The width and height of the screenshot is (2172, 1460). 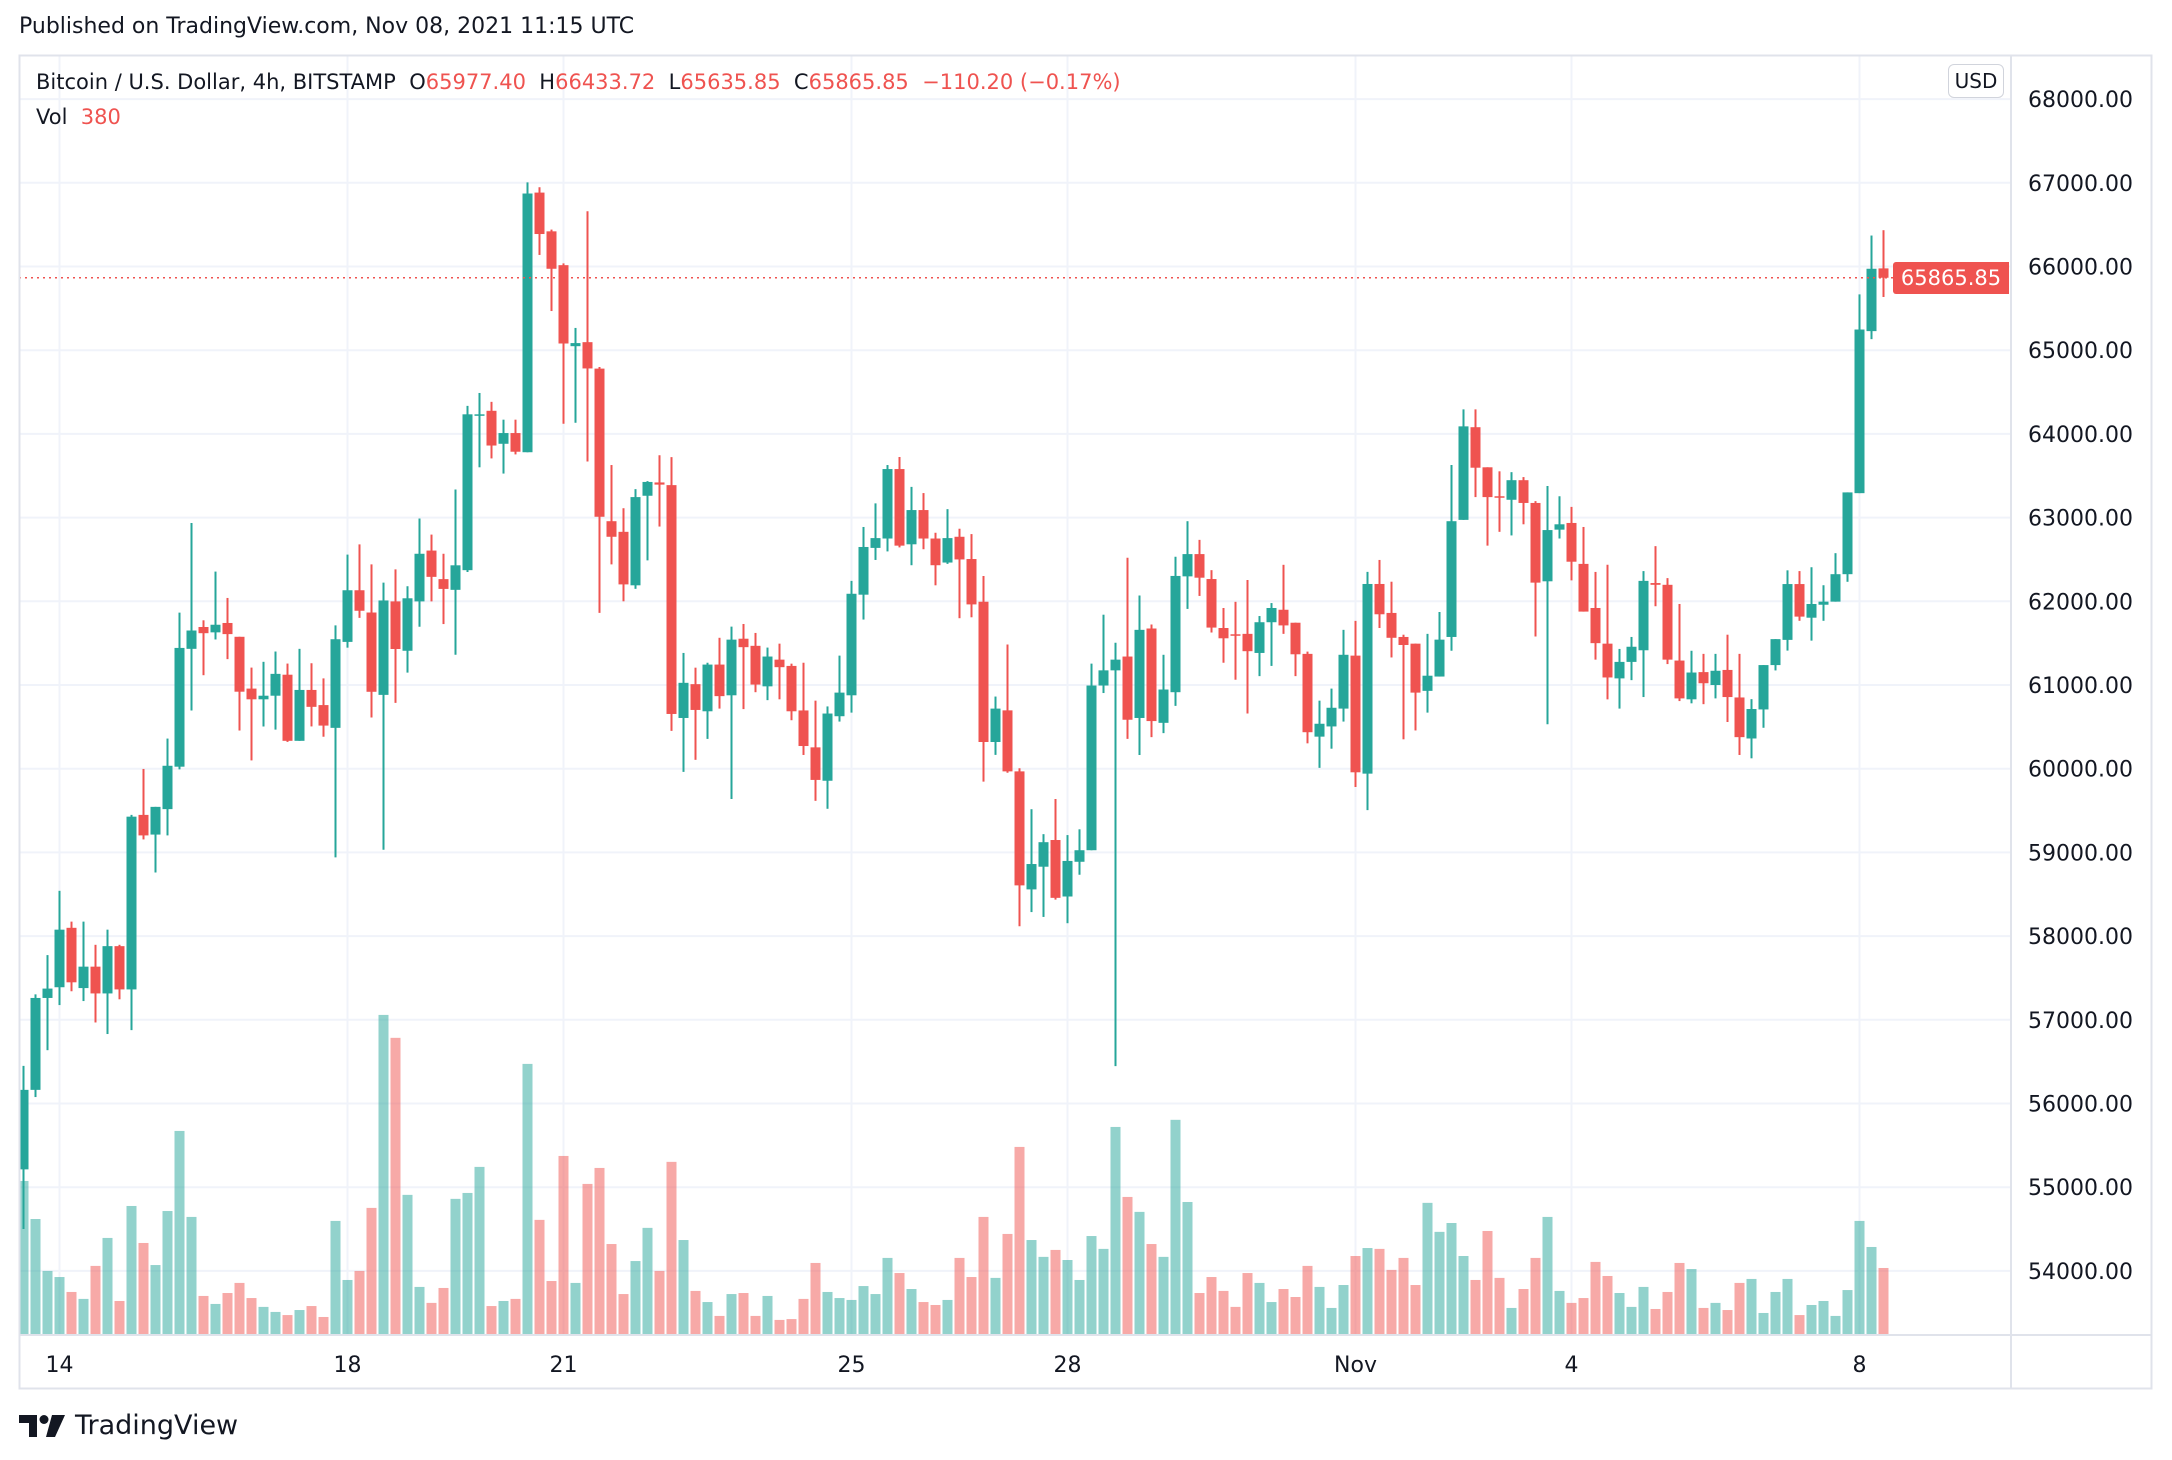 What do you see at coordinates (128, 1425) in the screenshot?
I see `tradingview-logo: TradingView` at bounding box center [128, 1425].